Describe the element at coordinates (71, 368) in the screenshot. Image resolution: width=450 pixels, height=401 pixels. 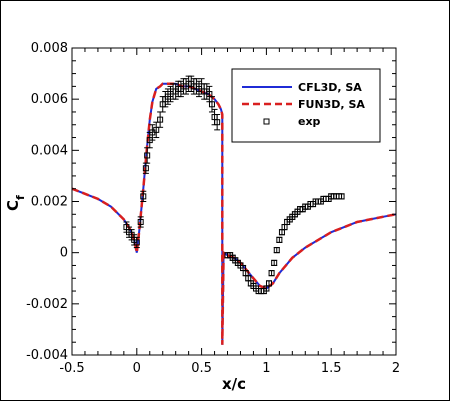
I see `x-tick-label: -0.5` at that location.